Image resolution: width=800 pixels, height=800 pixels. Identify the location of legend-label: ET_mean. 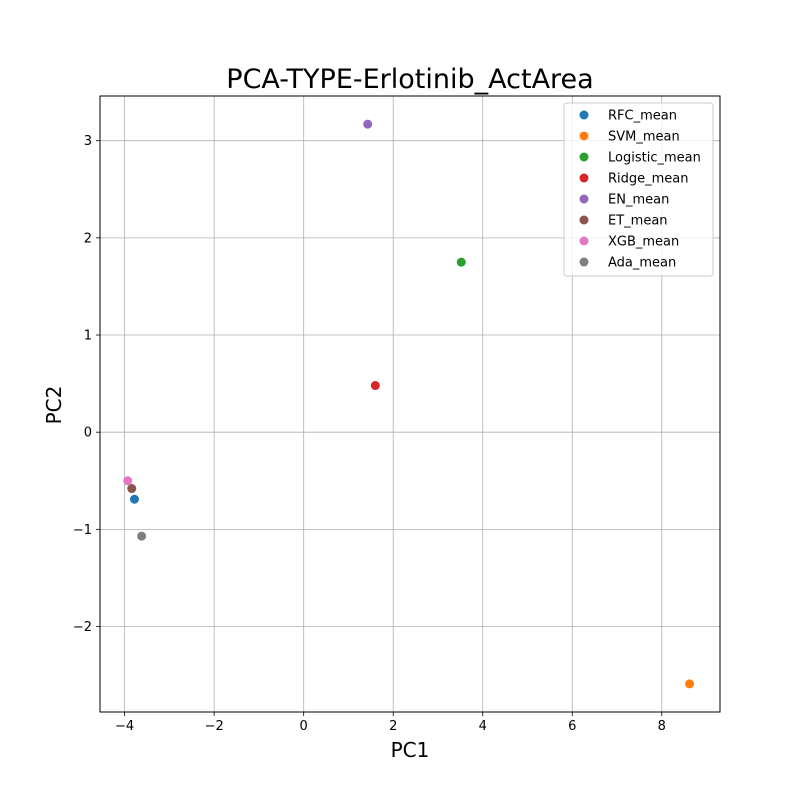
(638, 221).